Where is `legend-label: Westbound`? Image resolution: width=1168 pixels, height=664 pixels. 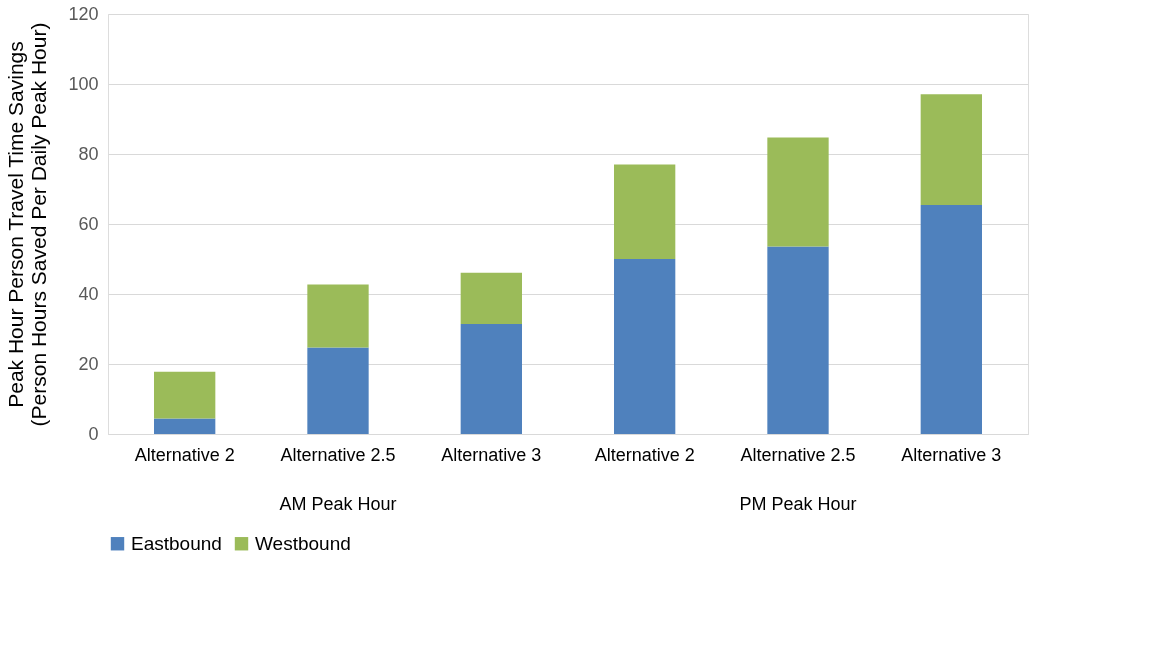
legend-label: Westbound is located at coordinates (303, 543).